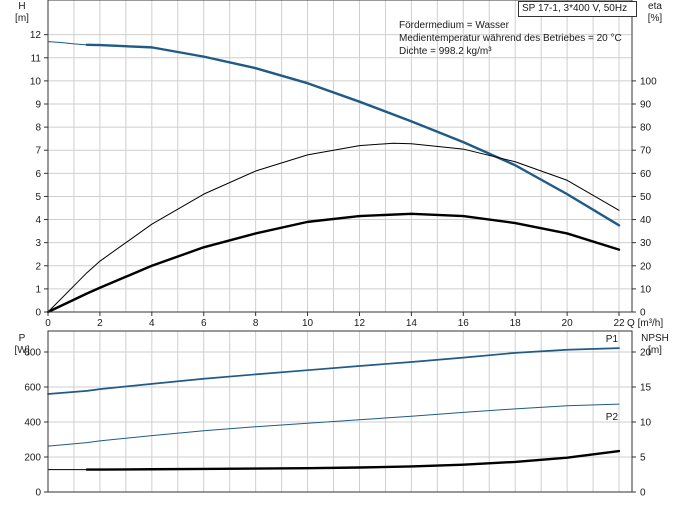  What do you see at coordinates (308, 323) in the screenshot?
I see `panel1-x-tick-label: 10` at bounding box center [308, 323].